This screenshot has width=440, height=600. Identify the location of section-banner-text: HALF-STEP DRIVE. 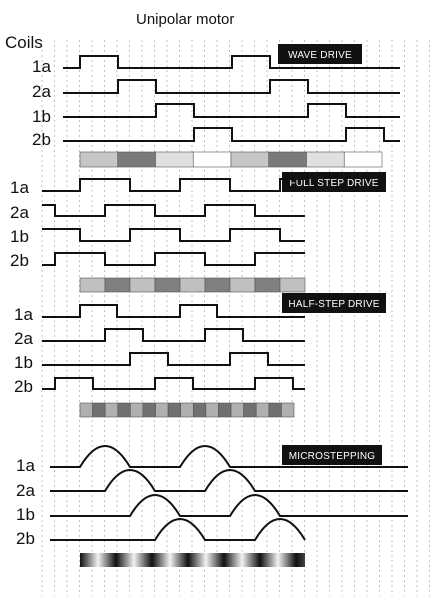
(333, 304).